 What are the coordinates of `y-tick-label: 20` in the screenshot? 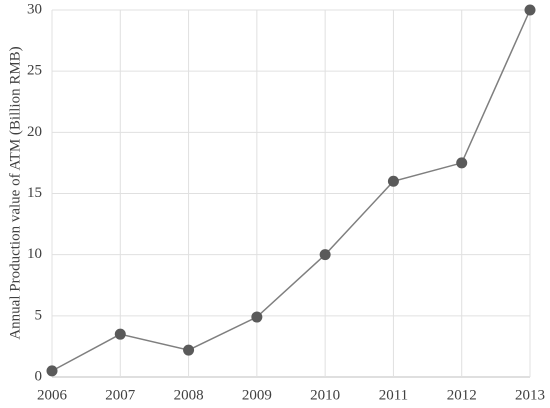 It's located at (34, 132).